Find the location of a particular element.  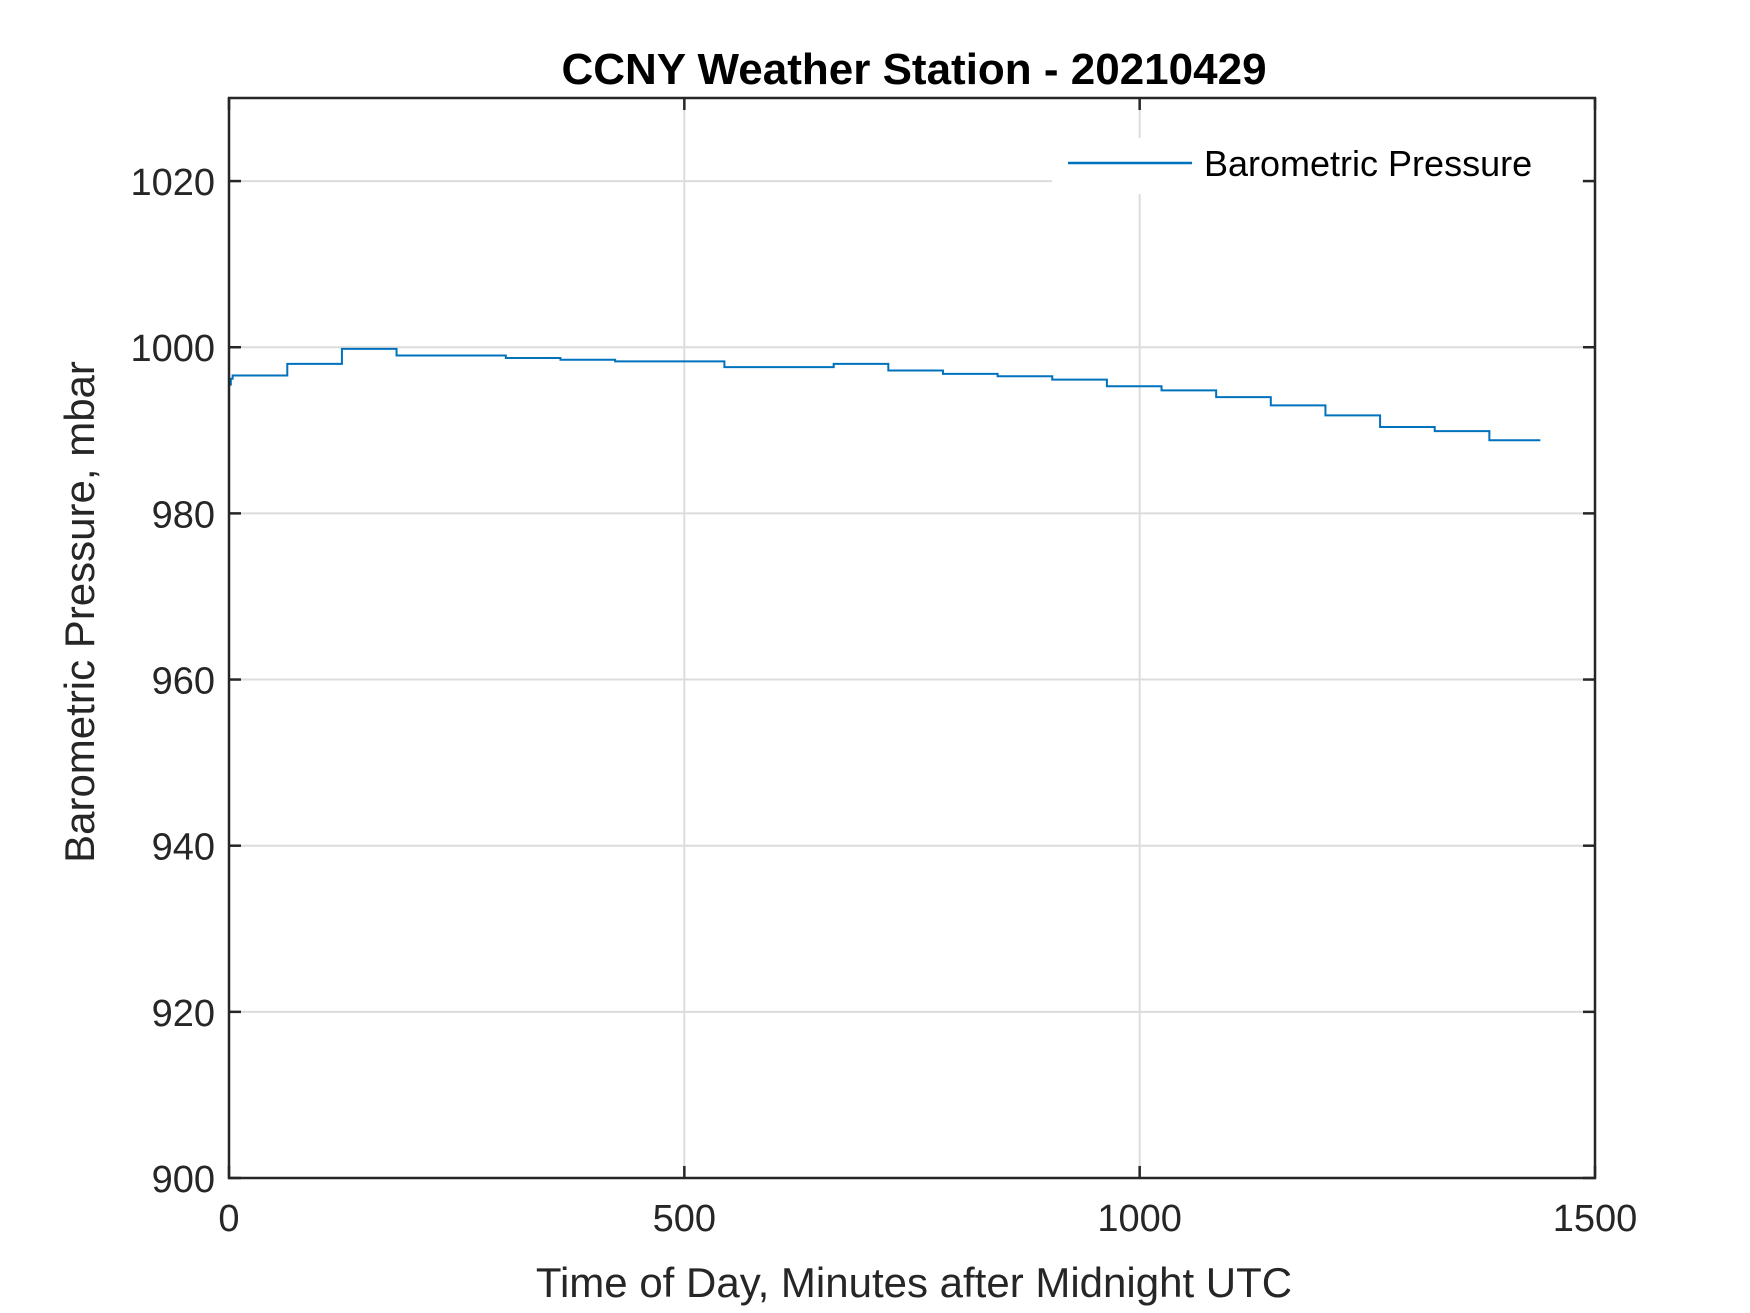

series-line-barometric-pressure is located at coordinates (885, 394).